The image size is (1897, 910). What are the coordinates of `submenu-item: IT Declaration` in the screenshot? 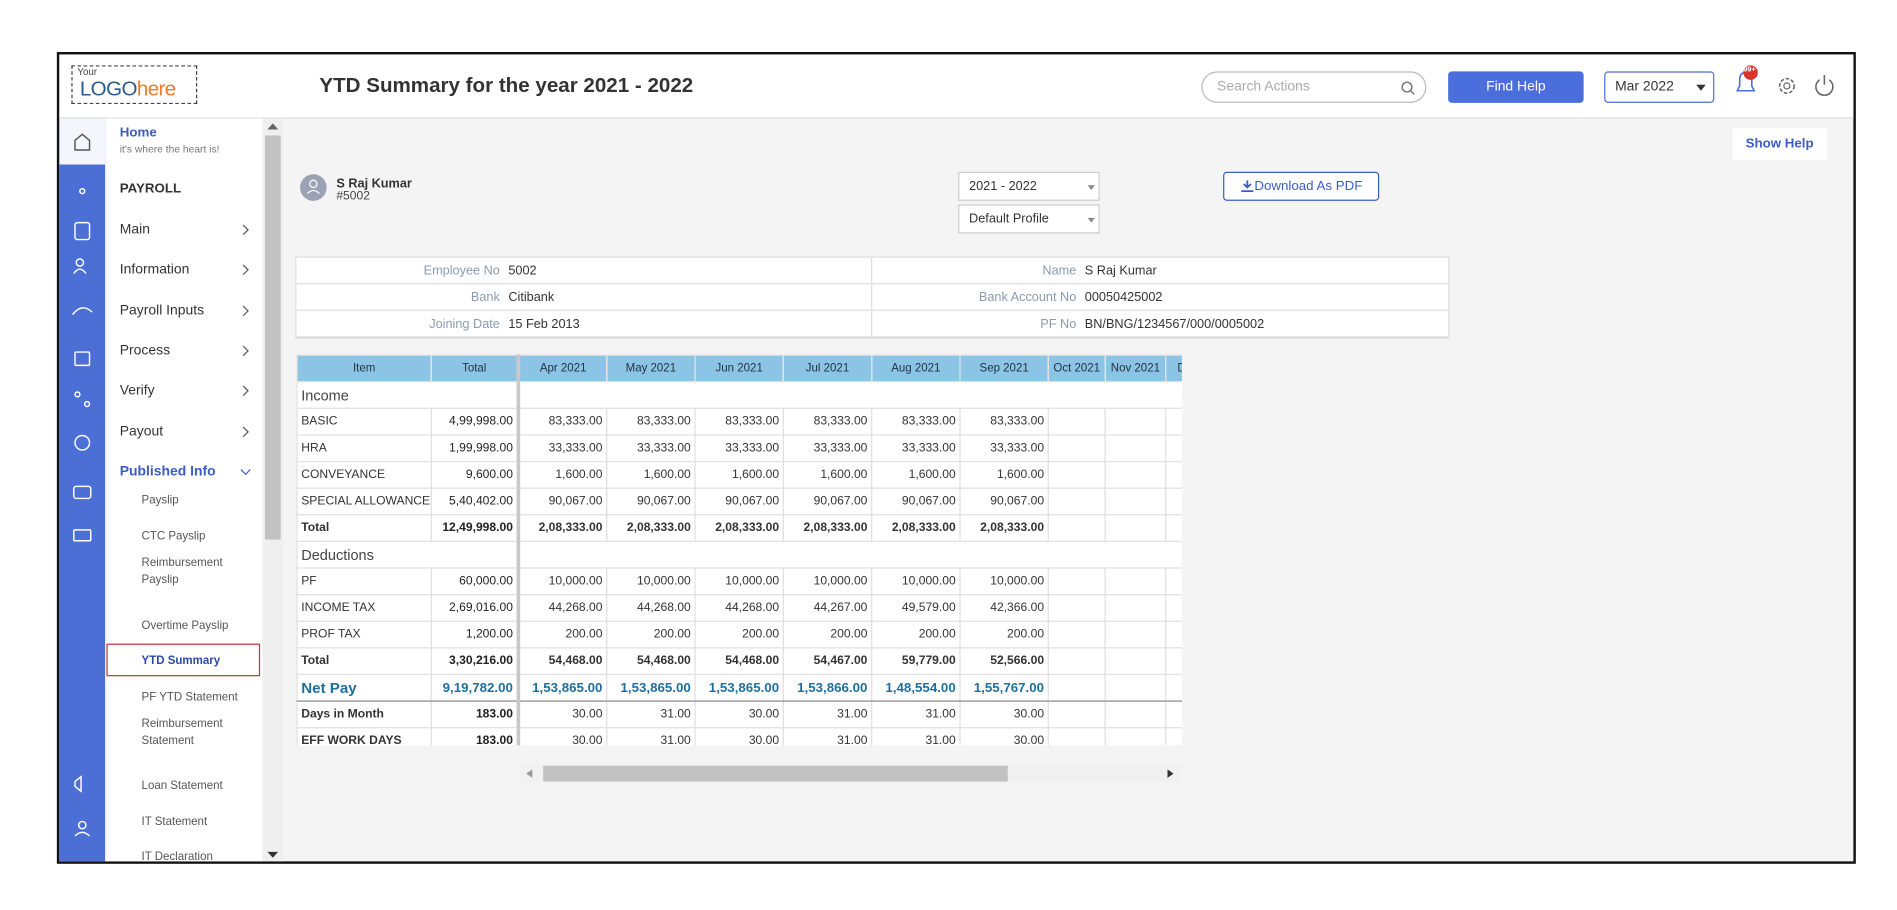 It's located at (177, 857).